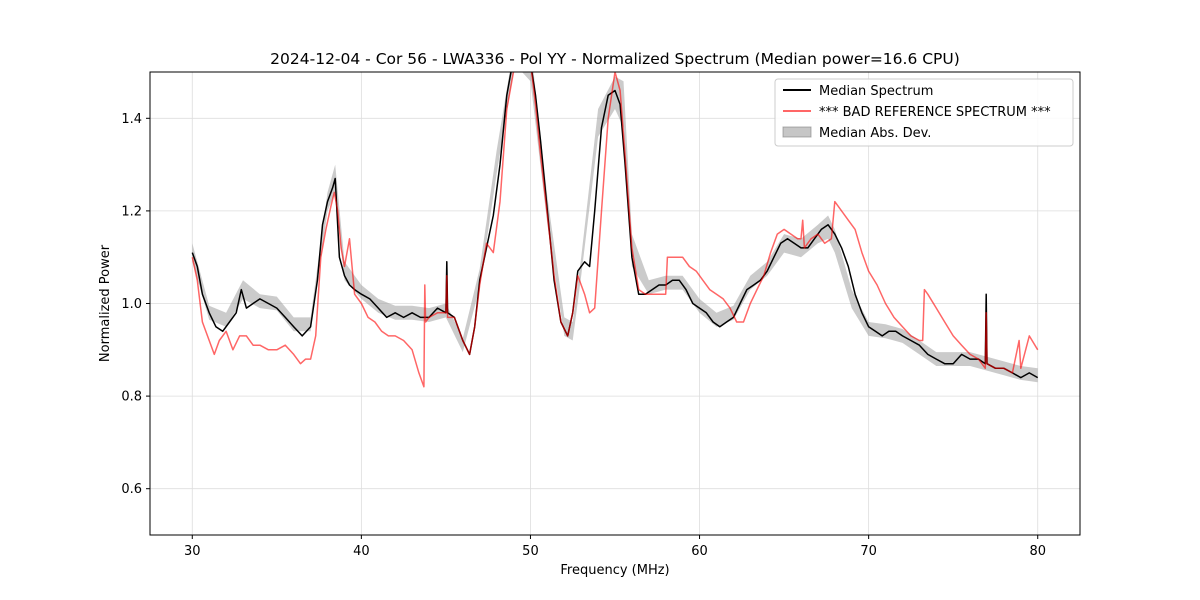 The image size is (1200, 600). What do you see at coordinates (131, 304) in the screenshot?
I see `y-tick-label: 1.0` at bounding box center [131, 304].